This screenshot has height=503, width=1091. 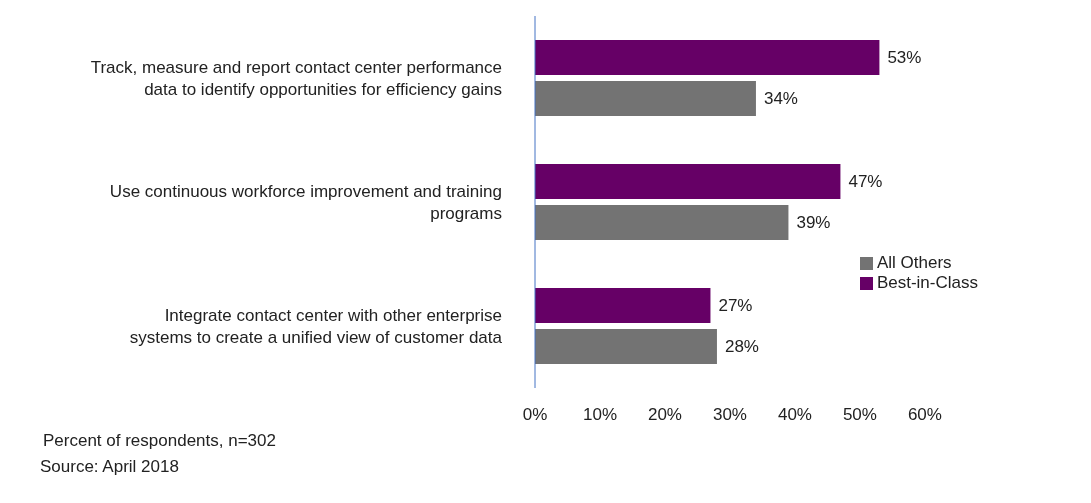 What do you see at coordinates (859, 415) in the screenshot?
I see `x-tick-label: 50%` at bounding box center [859, 415].